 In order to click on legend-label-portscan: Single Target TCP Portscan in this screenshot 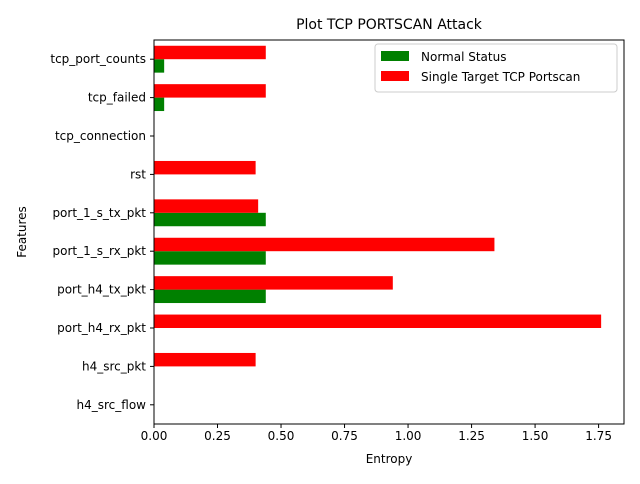, I will do `click(500, 77)`.